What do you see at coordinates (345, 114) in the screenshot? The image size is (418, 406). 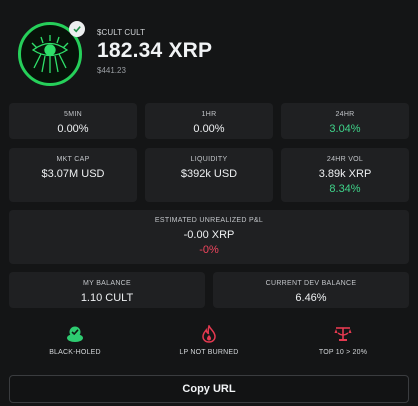 I see `stat-label: 24HR` at bounding box center [345, 114].